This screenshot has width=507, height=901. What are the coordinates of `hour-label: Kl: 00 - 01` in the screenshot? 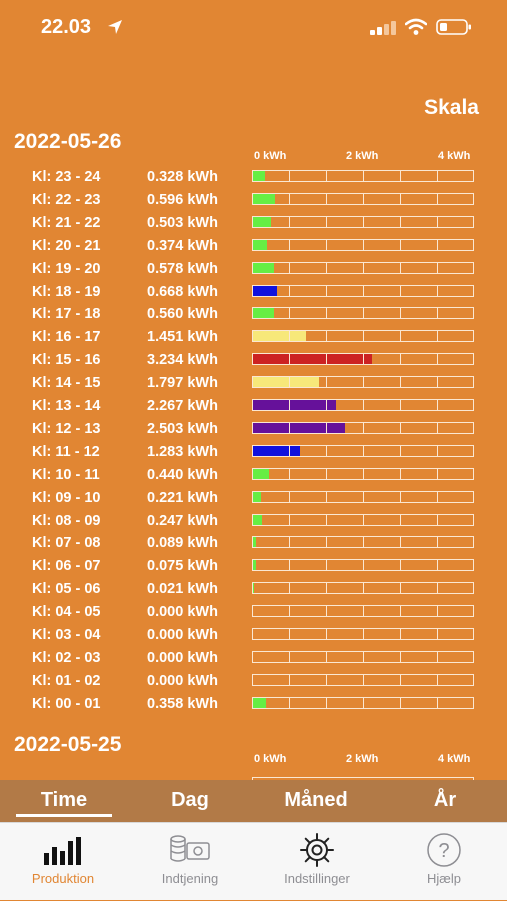 It's located at (66, 703).